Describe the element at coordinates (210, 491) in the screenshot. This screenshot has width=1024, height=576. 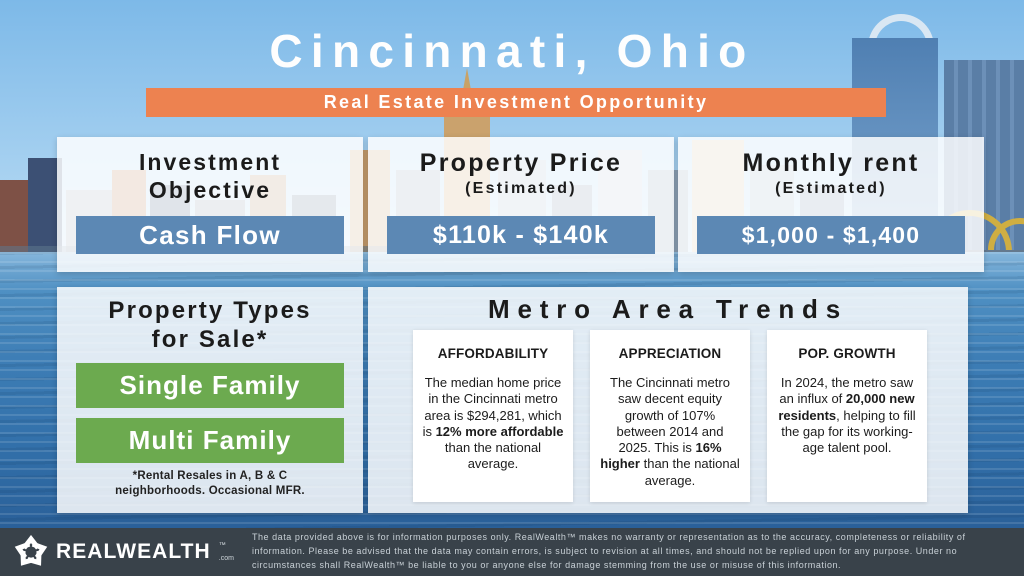
I see `footnote-line2: neighborhoods. Occasional MFR.` at that location.